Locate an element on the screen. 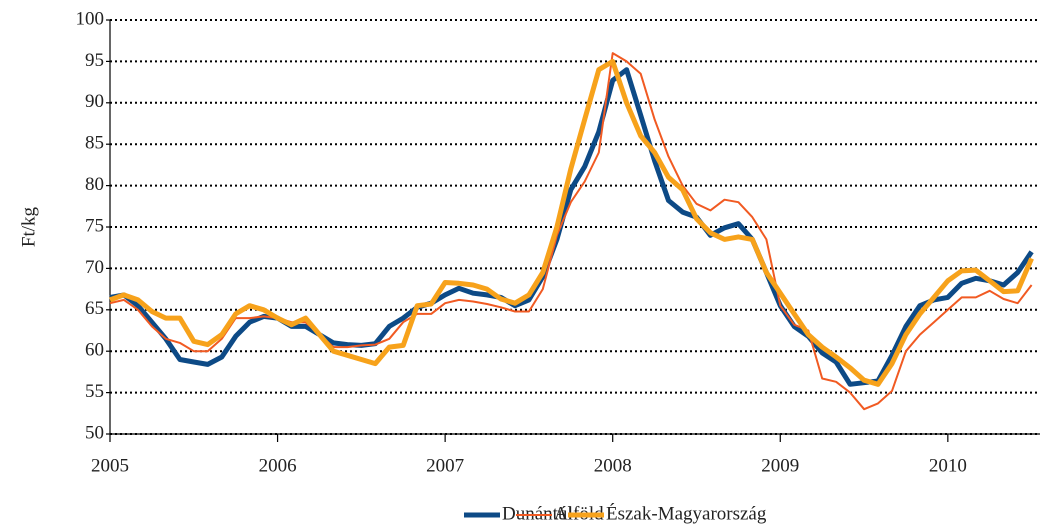 The height and width of the screenshot is (530, 1042). y-tick-label: 65 is located at coordinates (94, 308).